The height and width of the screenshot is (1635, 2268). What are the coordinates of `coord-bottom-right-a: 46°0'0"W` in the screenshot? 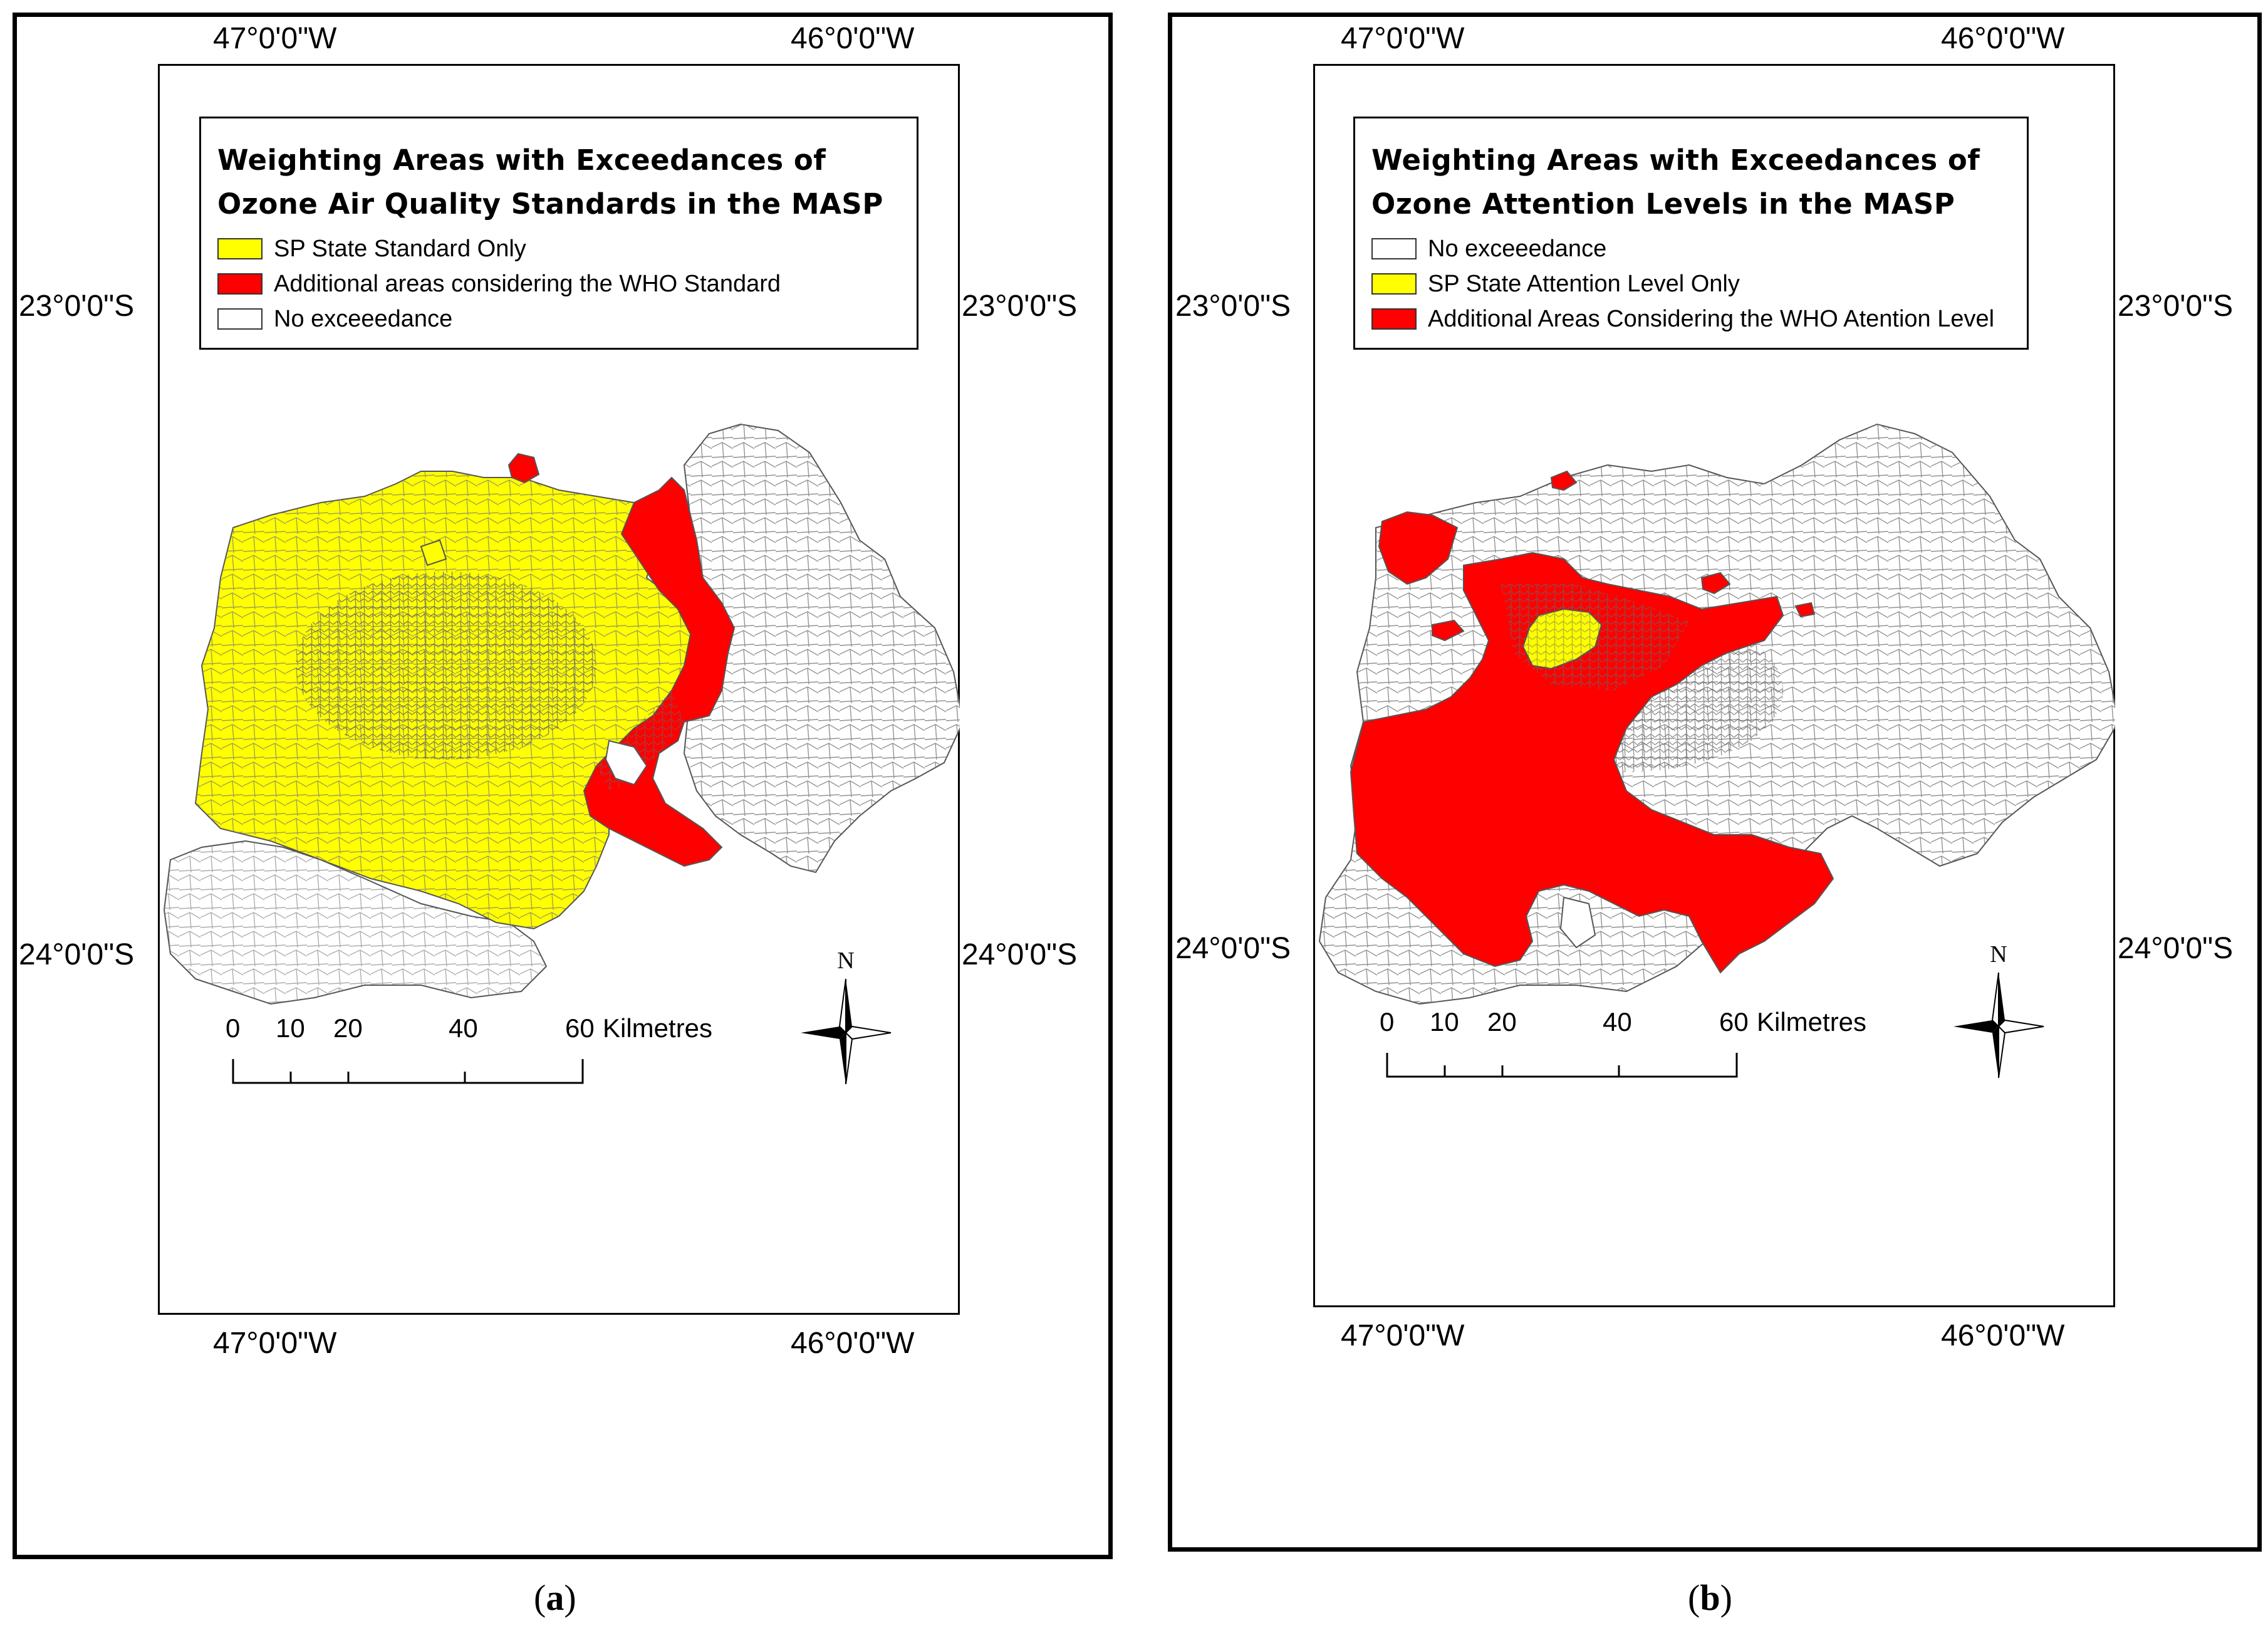 It's located at (853, 1343).